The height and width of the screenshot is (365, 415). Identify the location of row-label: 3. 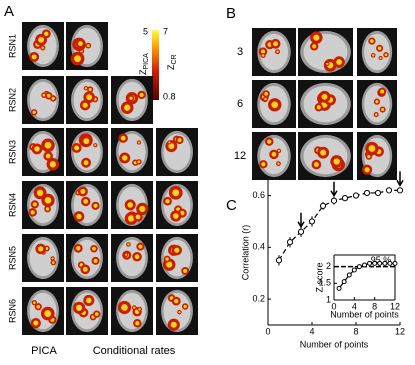
(240, 52).